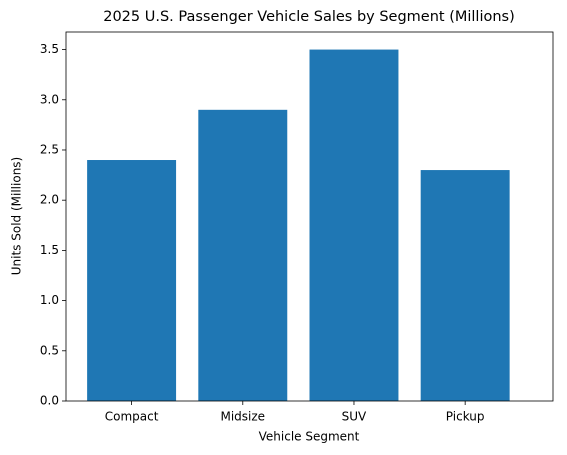 The width and height of the screenshot is (567, 455). What do you see at coordinates (17, 216) in the screenshot?
I see `y-axis-label: Units Sold (Millions)` at bounding box center [17, 216].